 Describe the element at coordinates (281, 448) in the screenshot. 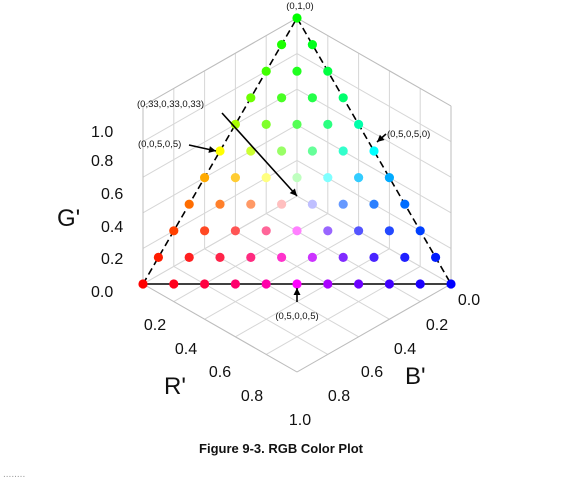

I see `figure-caption: Figure 9-3. RGB Color Plot` at that location.